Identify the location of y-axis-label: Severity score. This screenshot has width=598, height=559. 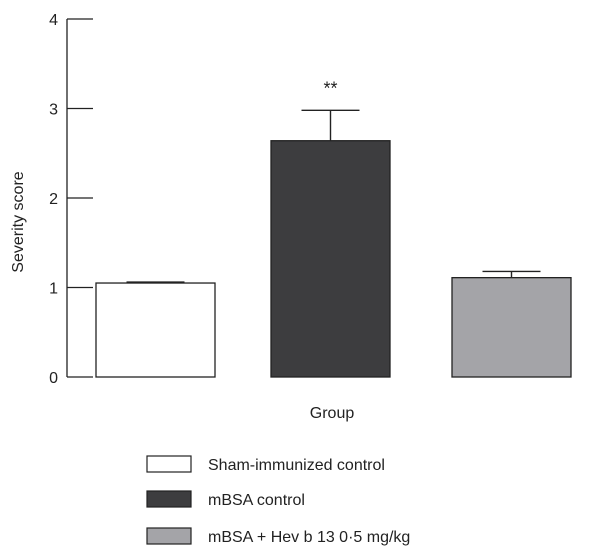
(18, 221).